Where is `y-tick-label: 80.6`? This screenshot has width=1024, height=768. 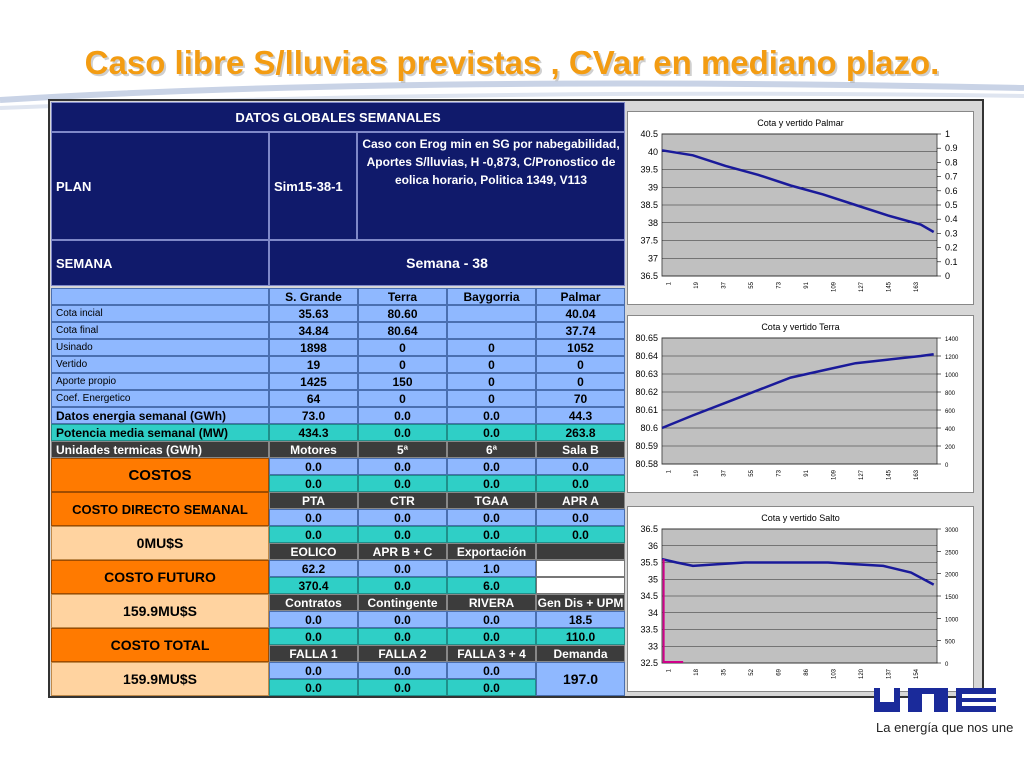
y-tick-label: 80.6 is located at coordinates (649, 428).